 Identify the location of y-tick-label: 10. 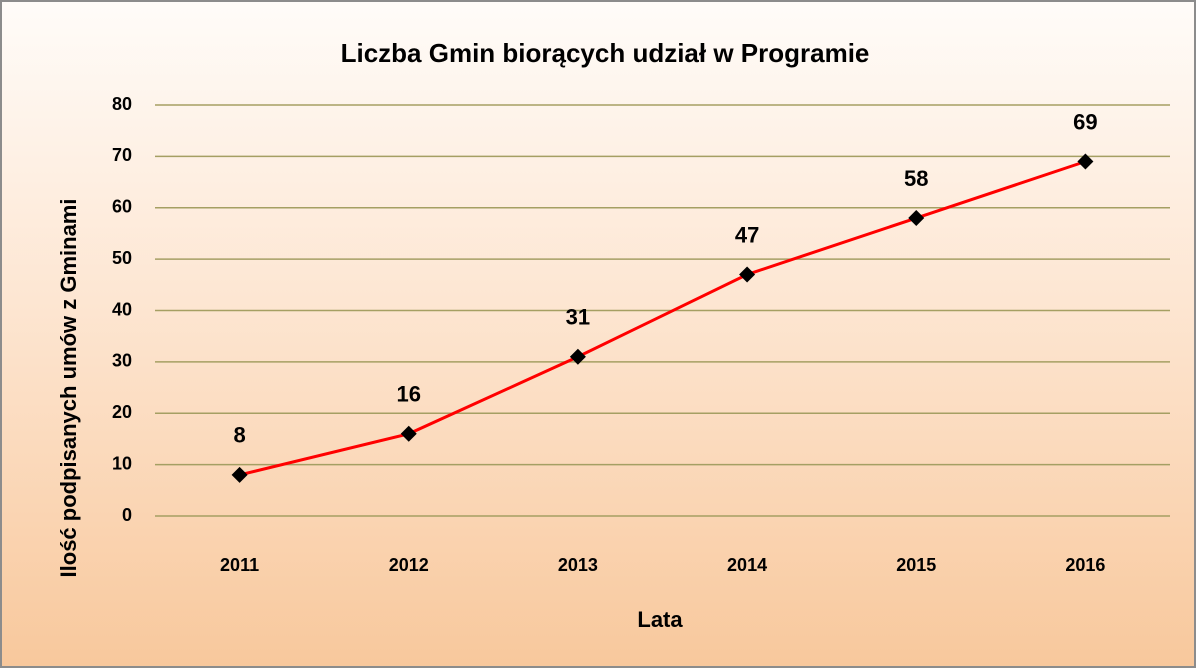
(122, 463).